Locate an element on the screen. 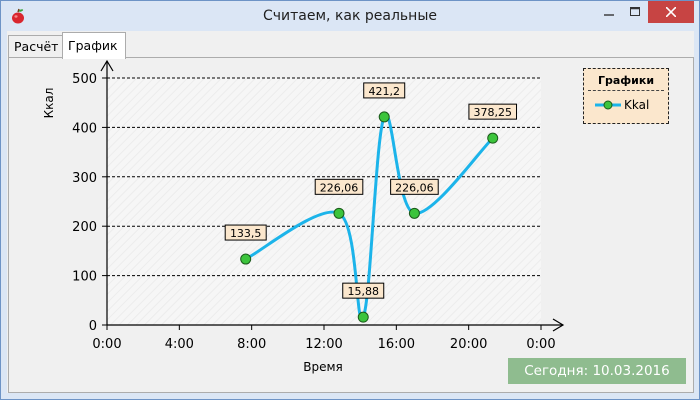 This screenshot has height=400, width=700. apple-icon is located at coordinates (18, 16).